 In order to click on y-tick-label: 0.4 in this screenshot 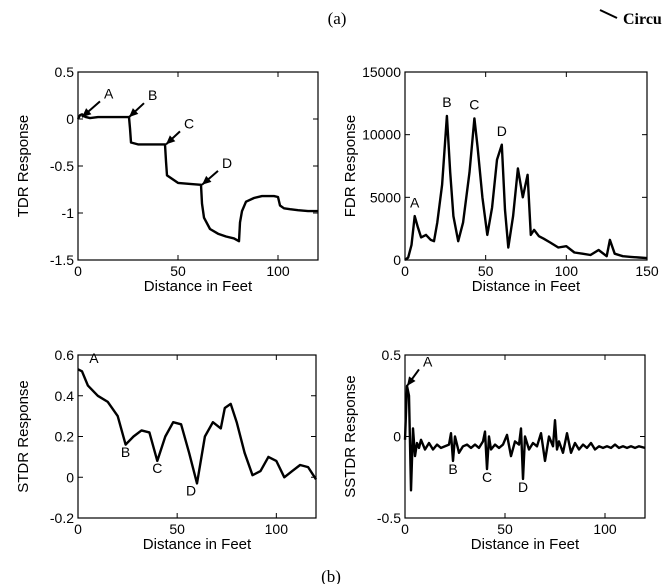, I will do `click(65, 396)`.